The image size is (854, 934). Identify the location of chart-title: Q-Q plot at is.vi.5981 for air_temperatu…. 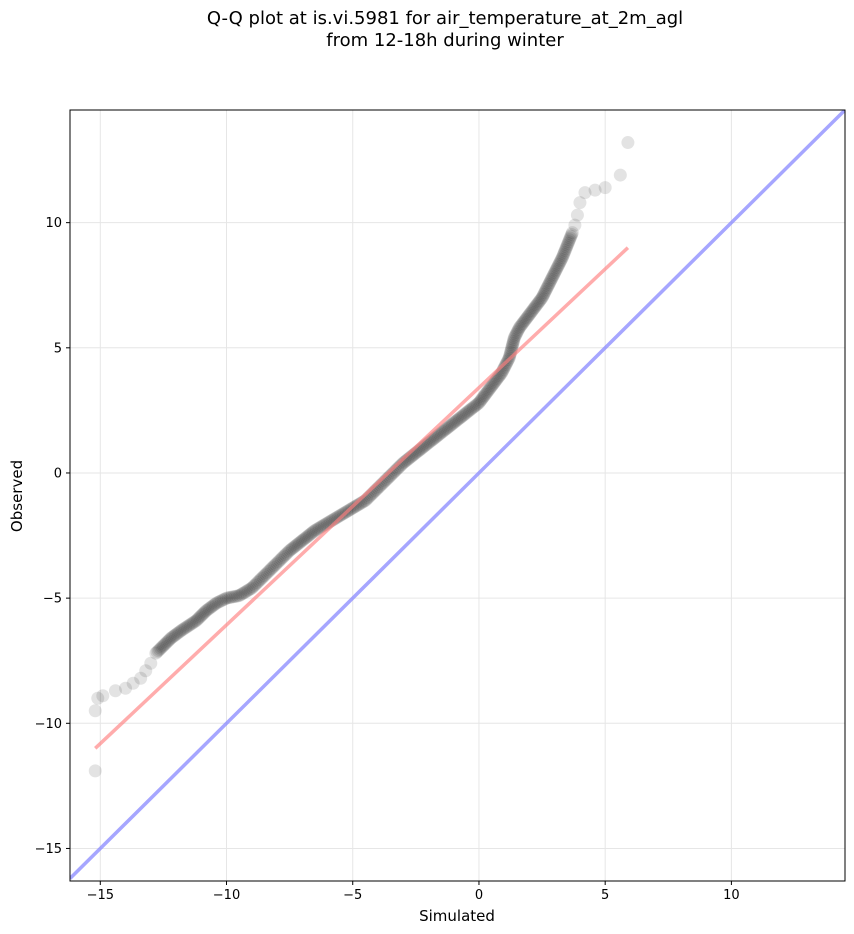
(427, 30).